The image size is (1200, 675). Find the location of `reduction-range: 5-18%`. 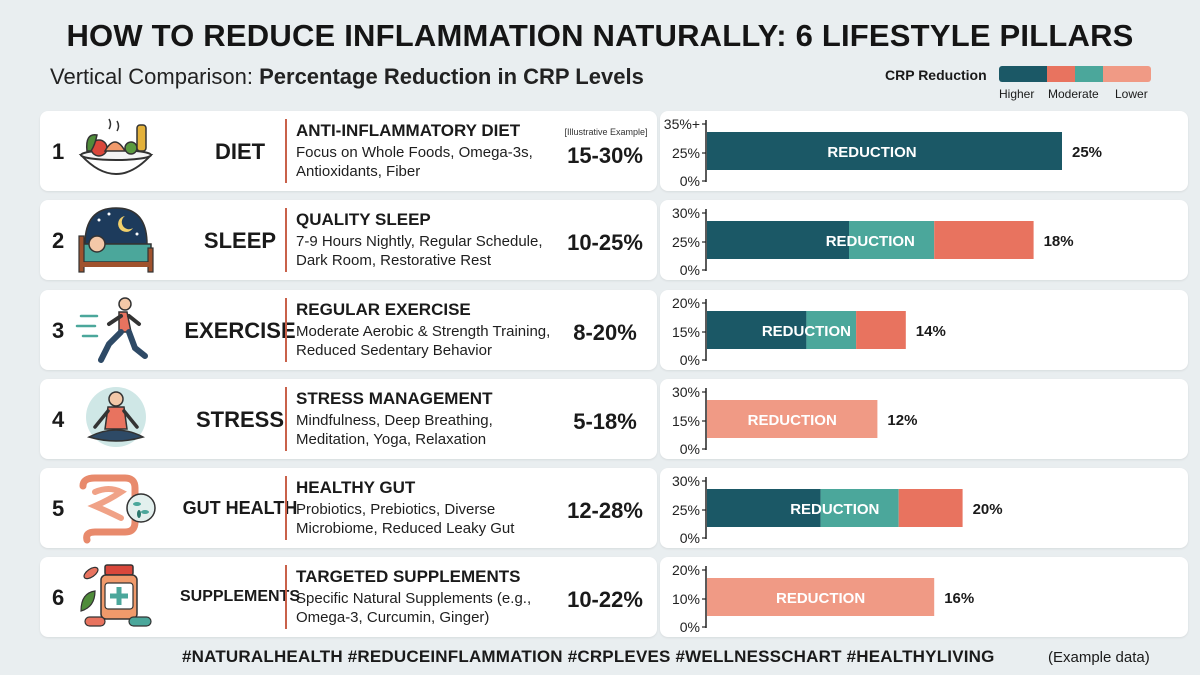

reduction-range: 5-18% is located at coordinates (605, 421).